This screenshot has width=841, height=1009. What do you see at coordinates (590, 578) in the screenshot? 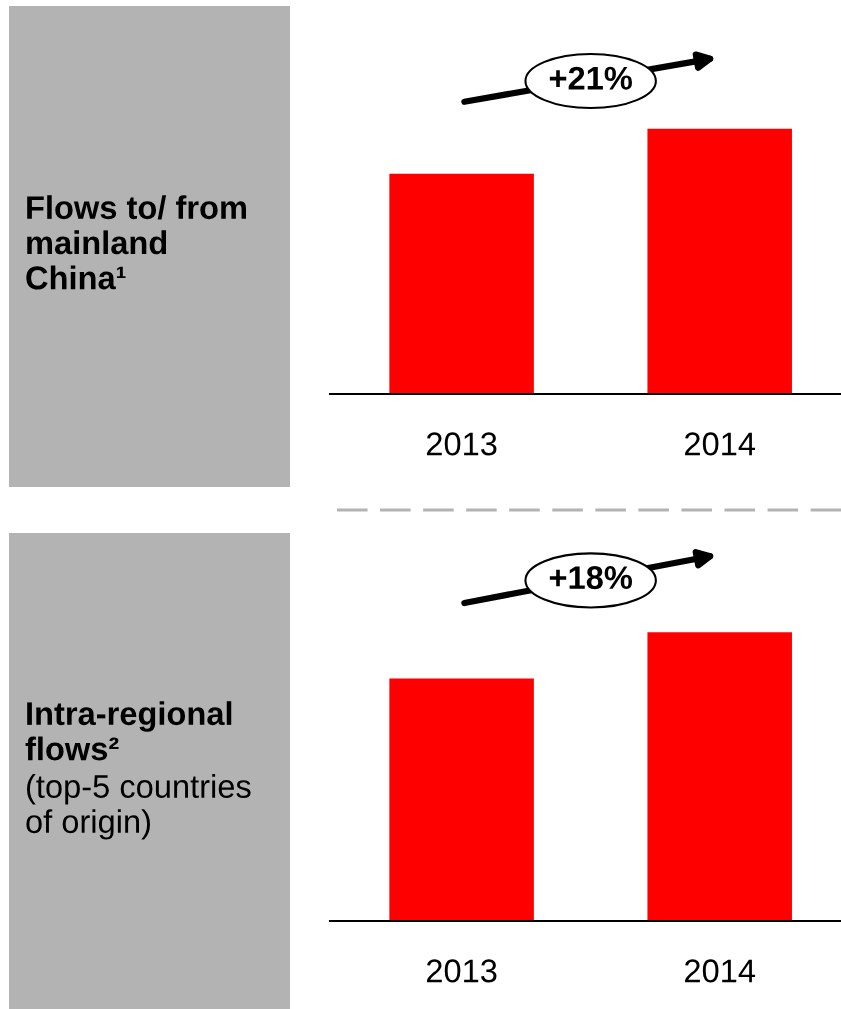
I see `text: +18%` at bounding box center [590, 578].